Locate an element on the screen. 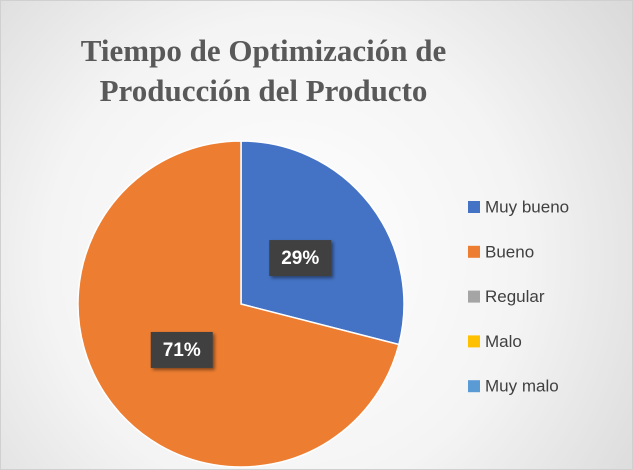  legend-label: Regular is located at coordinates (515, 296).